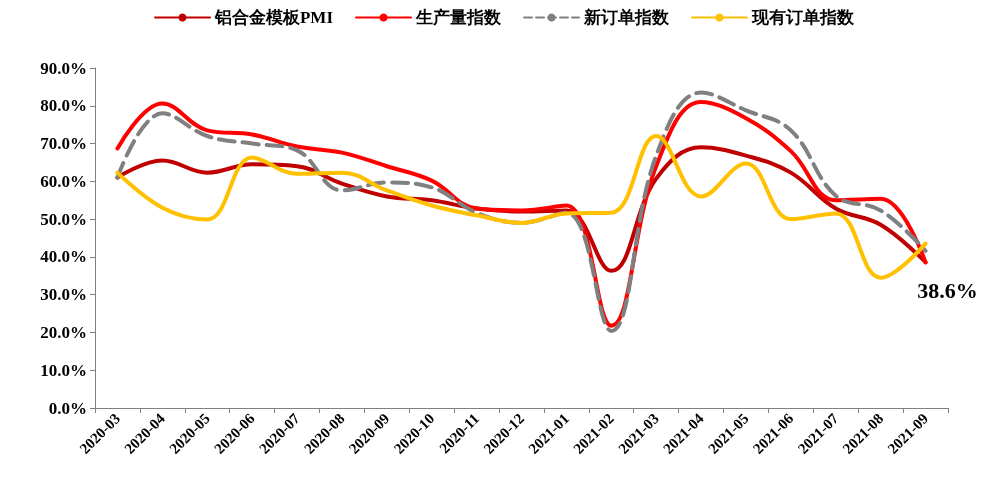 Image resolution: width=1008 pixels, height=493 pixels. Describe the element at coordinates (273, 17) in the screenshot. I see `legend-label: 铝合金模板PMI` at that location.